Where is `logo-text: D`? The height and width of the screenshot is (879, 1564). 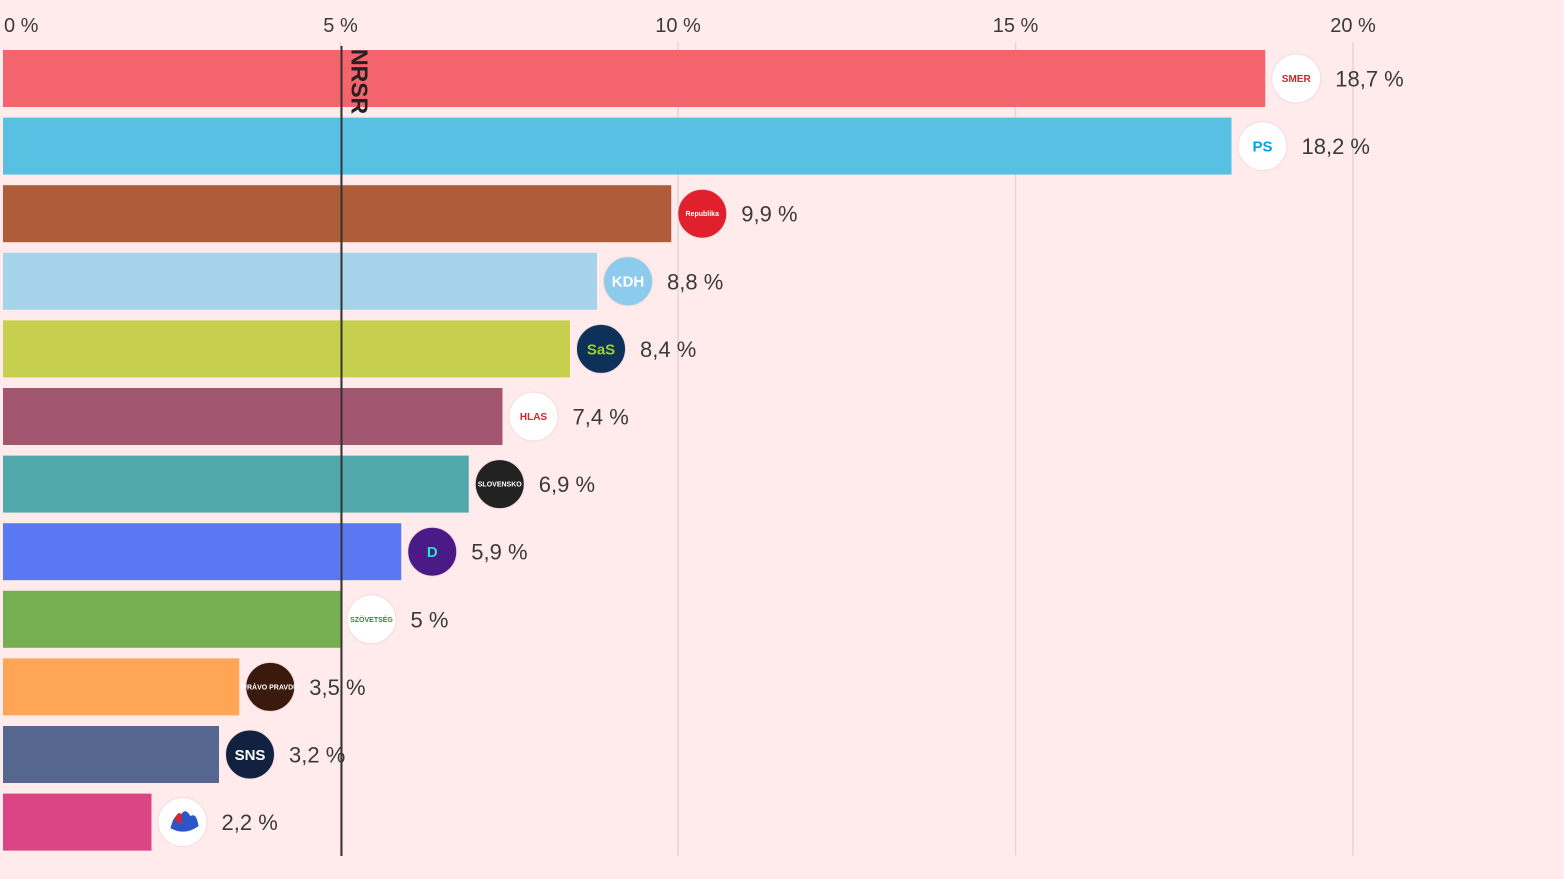 logo-text: D is located at coordinates (432, 552).